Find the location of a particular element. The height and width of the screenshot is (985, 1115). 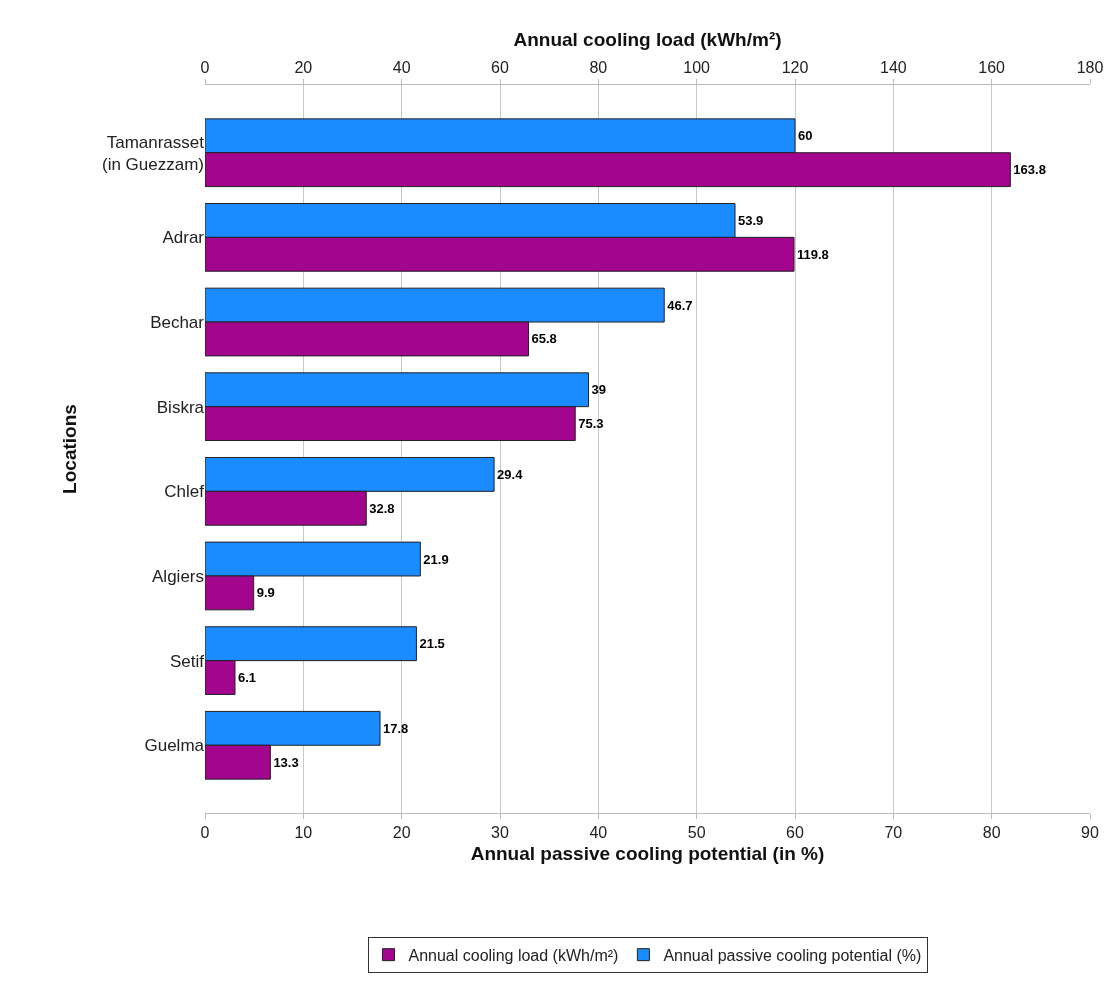

y-tick-label: Tamanrasset (in Guezzam) is located at coordinates (153, 153).